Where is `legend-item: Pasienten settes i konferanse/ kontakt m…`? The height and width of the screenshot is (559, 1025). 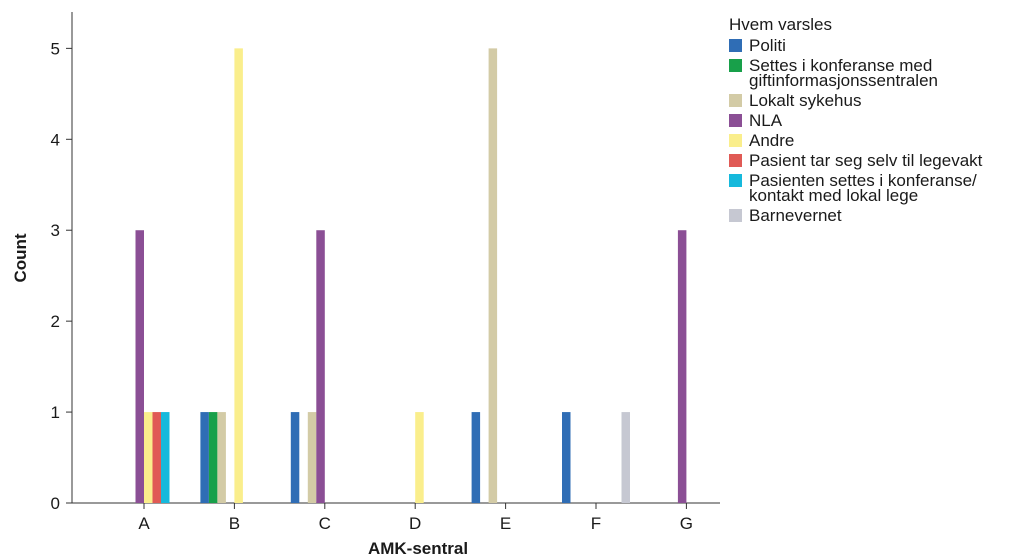
legend-item: Pasienten settes i konferanse/ kontakt m… is located at coordinates (874, 188).